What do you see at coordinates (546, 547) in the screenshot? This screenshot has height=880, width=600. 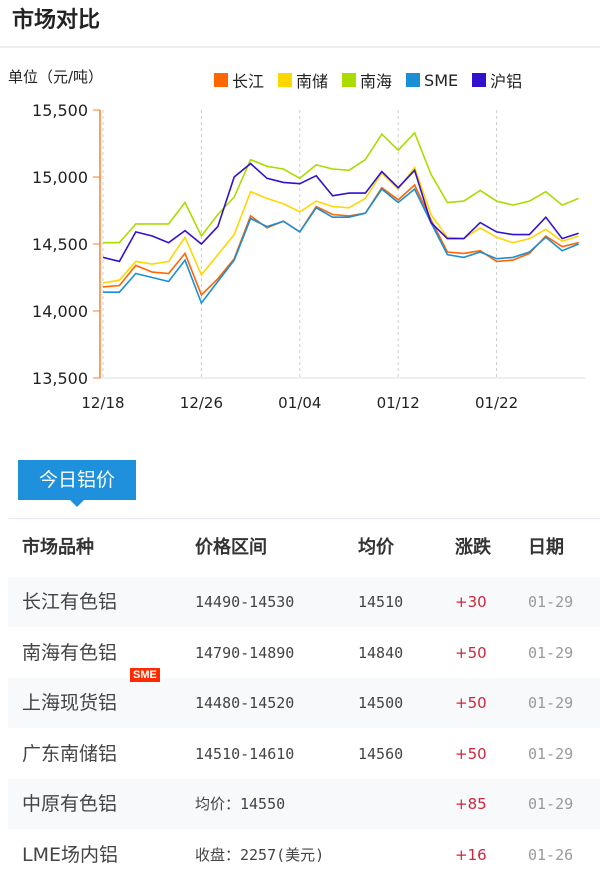 I see `header-date: 日期` at bounding box center [546, 547].